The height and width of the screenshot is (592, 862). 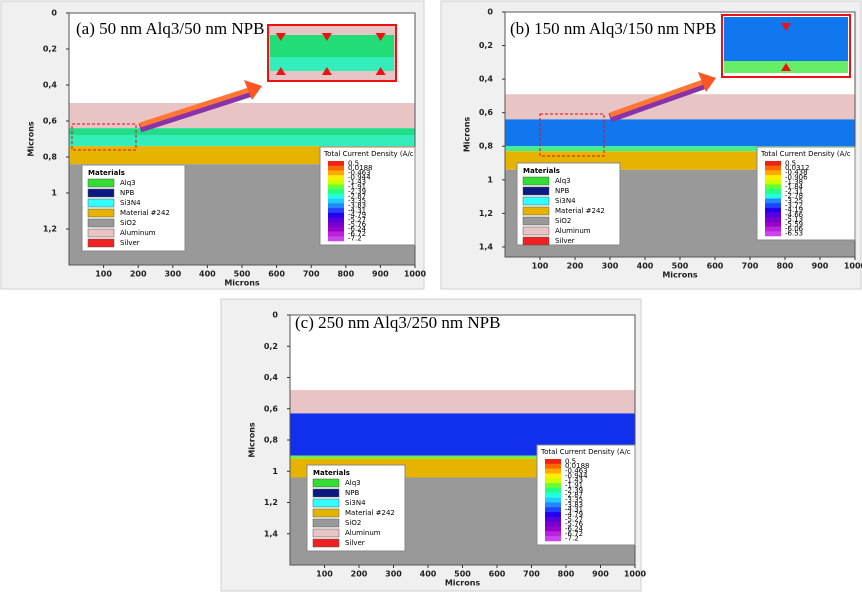 I want to click on y-tick-label: 0, so click(x=490, y=12).